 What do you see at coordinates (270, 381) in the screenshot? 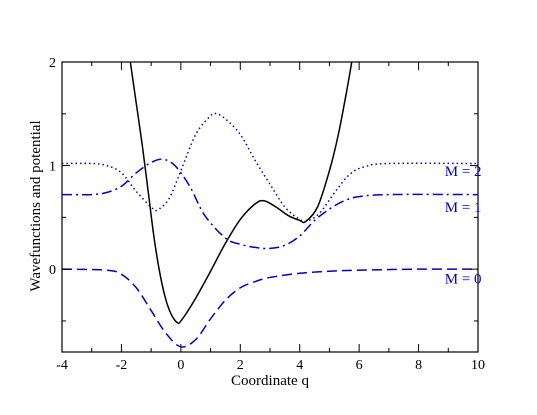
I see `x-axis-label: Coordinate q` at bounding box center [270, 381].